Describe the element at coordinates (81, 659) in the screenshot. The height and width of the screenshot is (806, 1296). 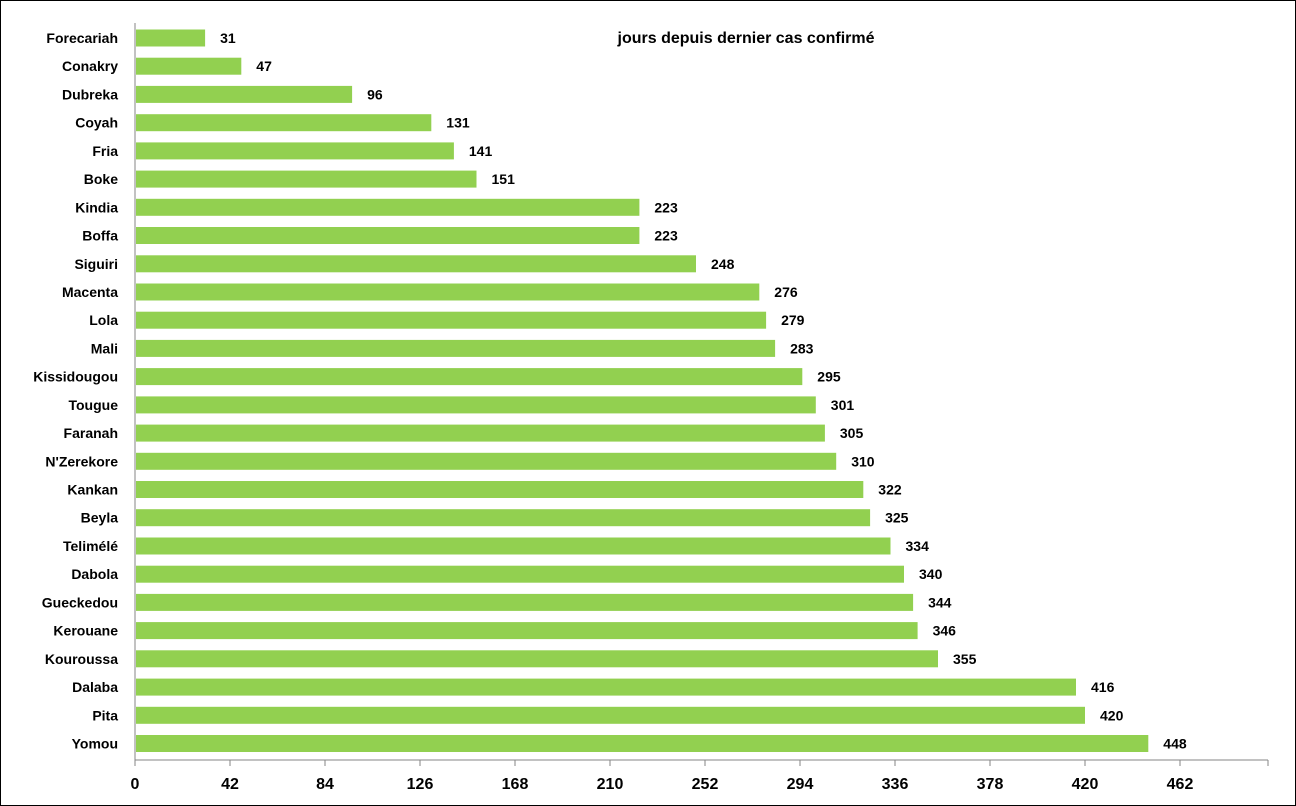
I see `category-label: Kouroussa` at that location.